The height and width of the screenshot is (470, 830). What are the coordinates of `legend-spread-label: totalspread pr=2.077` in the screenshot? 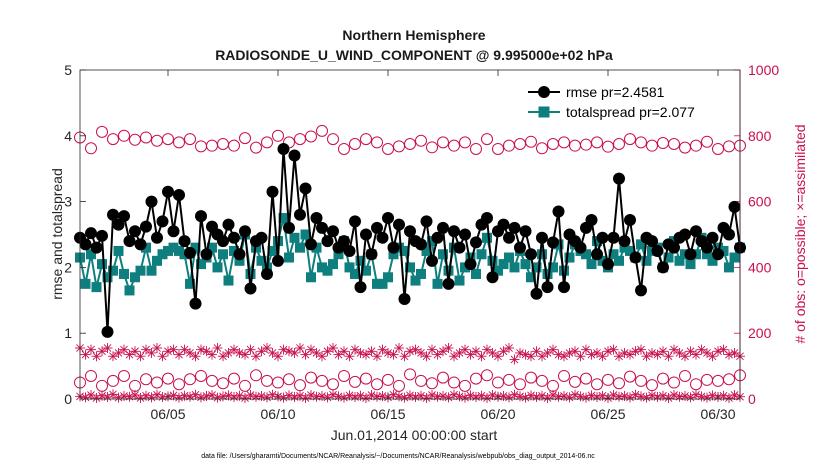 It's located at (630, 112).